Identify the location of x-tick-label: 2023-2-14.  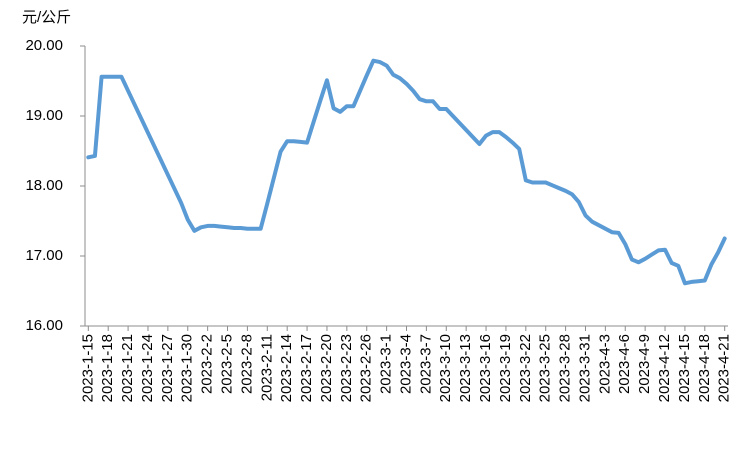
(286, 368).